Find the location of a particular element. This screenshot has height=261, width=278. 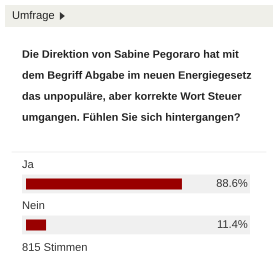

data-label: 11.4% is located at coordinates (233, 224).